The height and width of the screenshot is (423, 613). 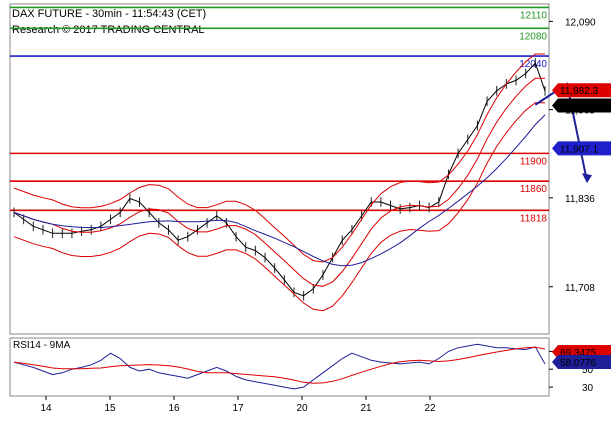 I want to click on rsi-panel-frame, so click(x=279, y=367).